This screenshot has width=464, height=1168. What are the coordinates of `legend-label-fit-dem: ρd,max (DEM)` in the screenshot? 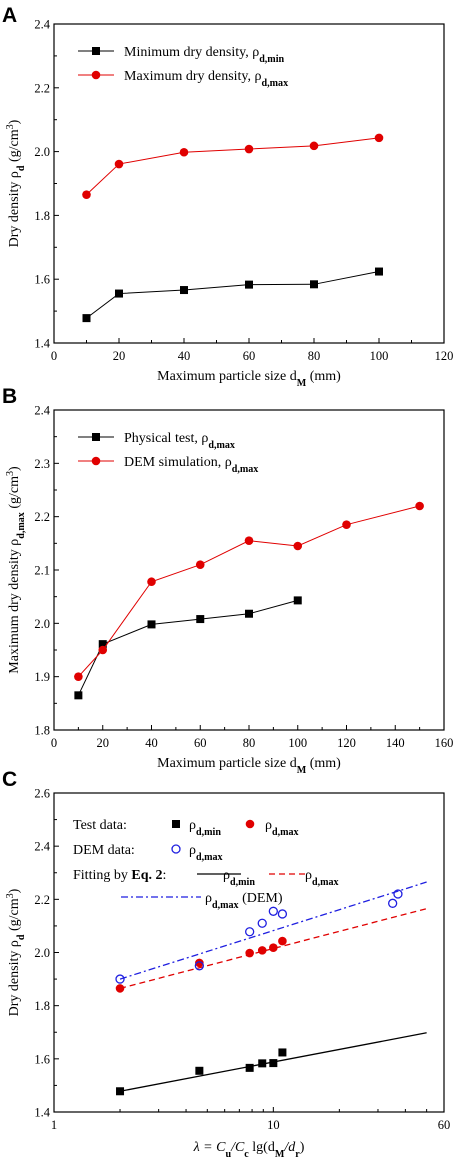 It's located at (244, 901).